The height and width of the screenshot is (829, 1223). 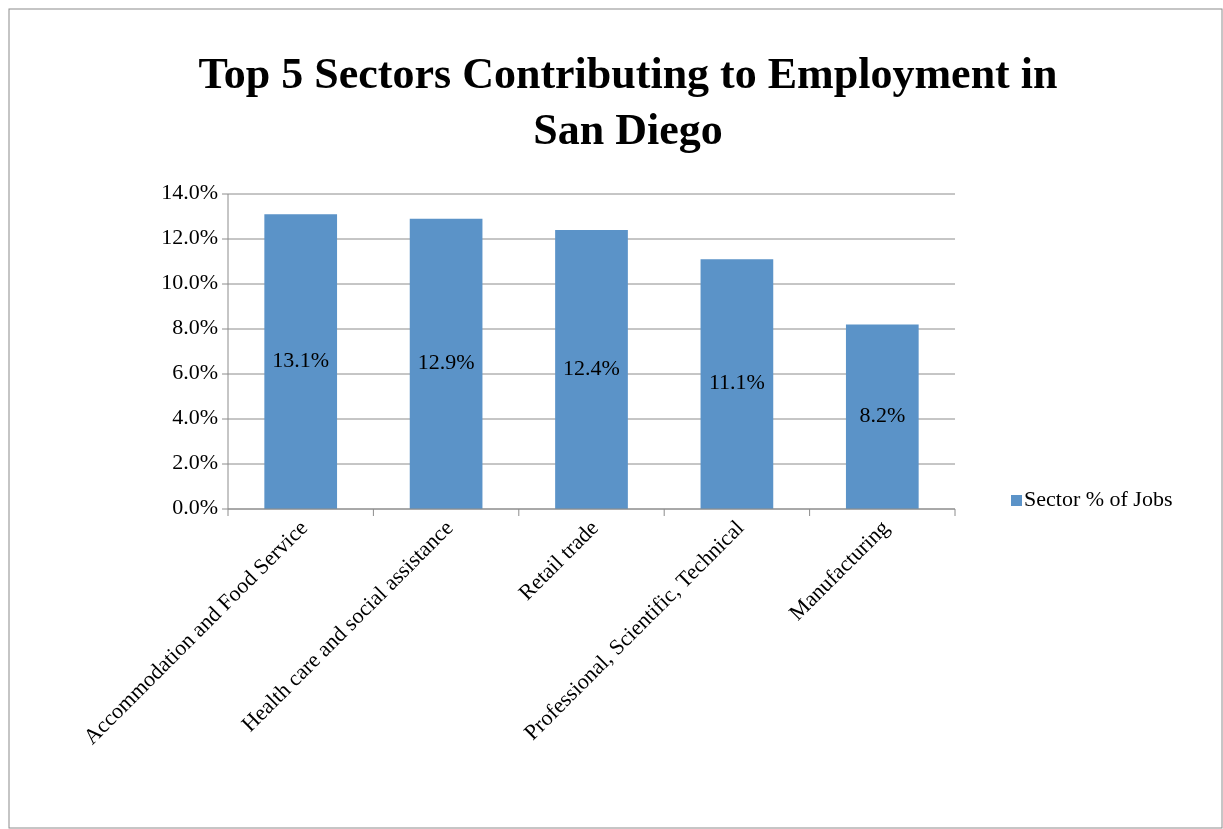 I want to click on y-tick-label: 0.0%, so click(x=195, y=507).